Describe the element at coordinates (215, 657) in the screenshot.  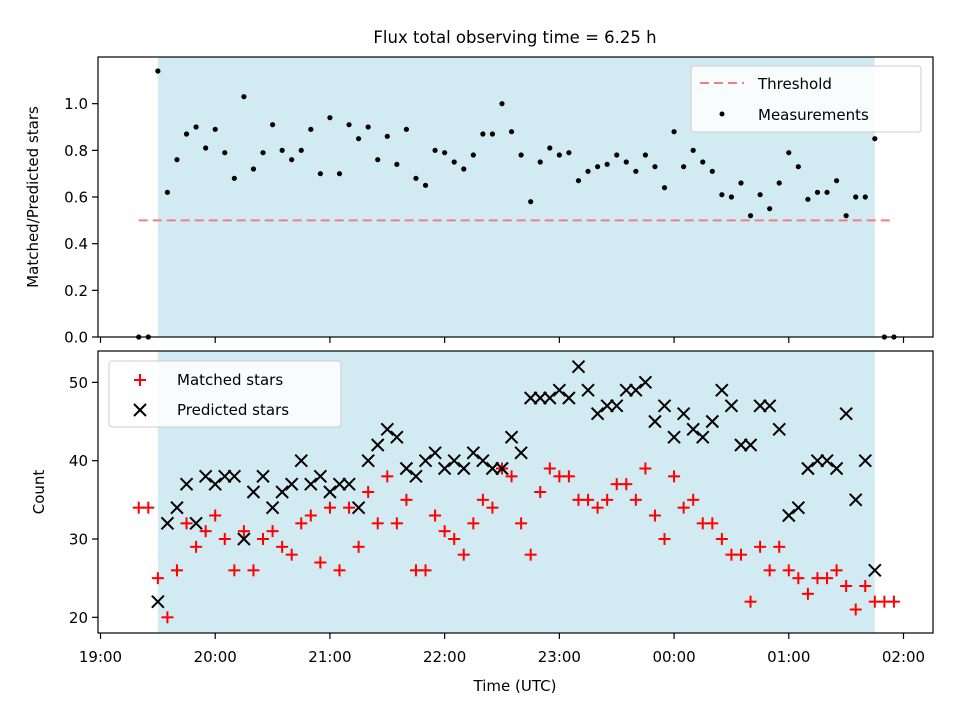
I see `x-tick-label: 20:00` at that location.